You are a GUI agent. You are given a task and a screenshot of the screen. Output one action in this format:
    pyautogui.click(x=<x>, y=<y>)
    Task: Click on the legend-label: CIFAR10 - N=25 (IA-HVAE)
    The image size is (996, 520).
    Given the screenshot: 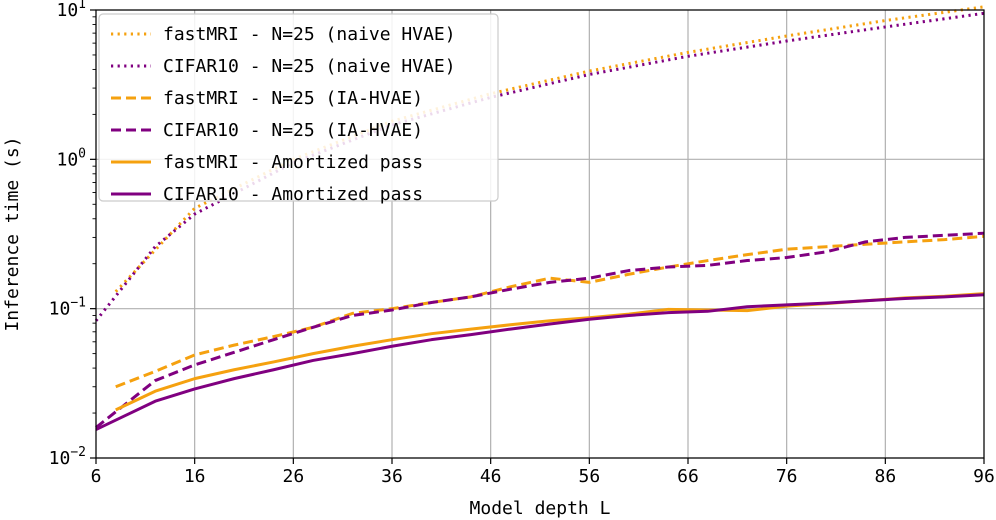 What is the action you would take?
    pyautogui.click(x=293, y=130)
    